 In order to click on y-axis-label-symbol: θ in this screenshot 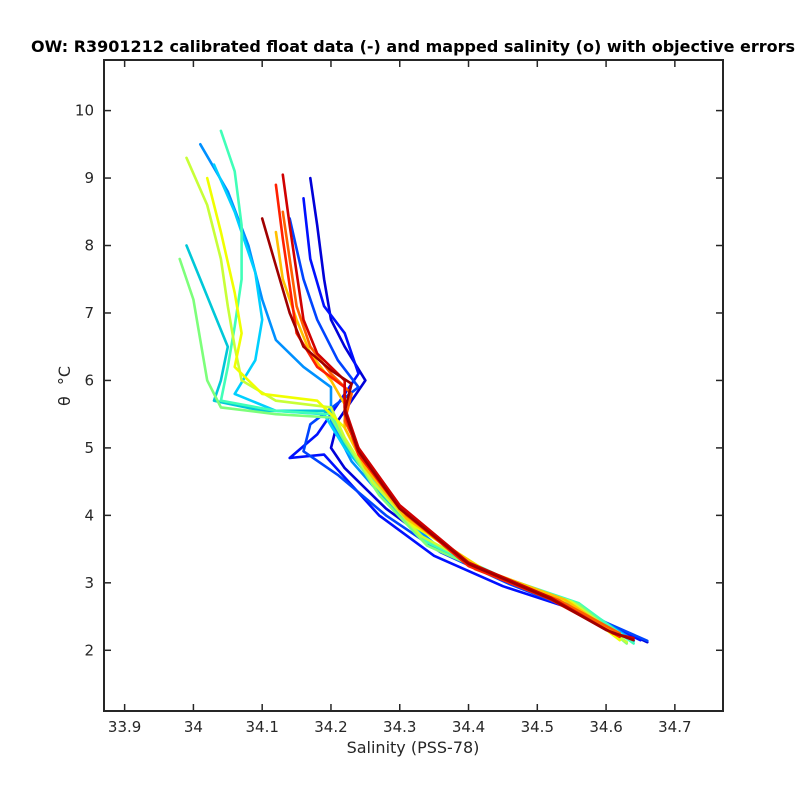, I will do `click(64, 401)`.